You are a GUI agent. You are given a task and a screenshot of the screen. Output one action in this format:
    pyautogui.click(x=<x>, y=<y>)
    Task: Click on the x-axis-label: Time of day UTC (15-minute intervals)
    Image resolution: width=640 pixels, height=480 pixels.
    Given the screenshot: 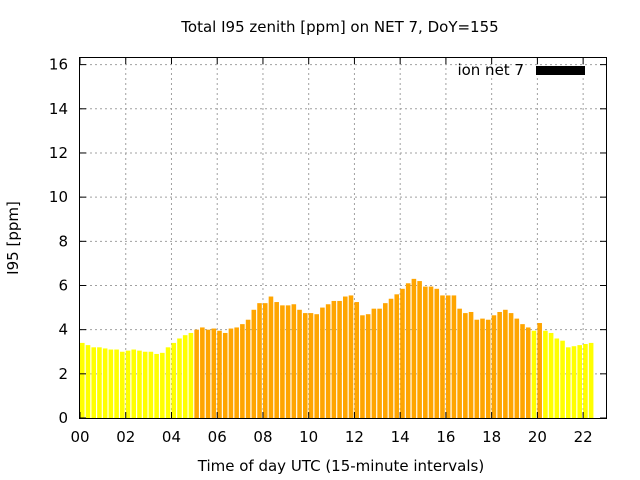 What is the action you would take?
    pyautogui.click(x=340, y=466)
    